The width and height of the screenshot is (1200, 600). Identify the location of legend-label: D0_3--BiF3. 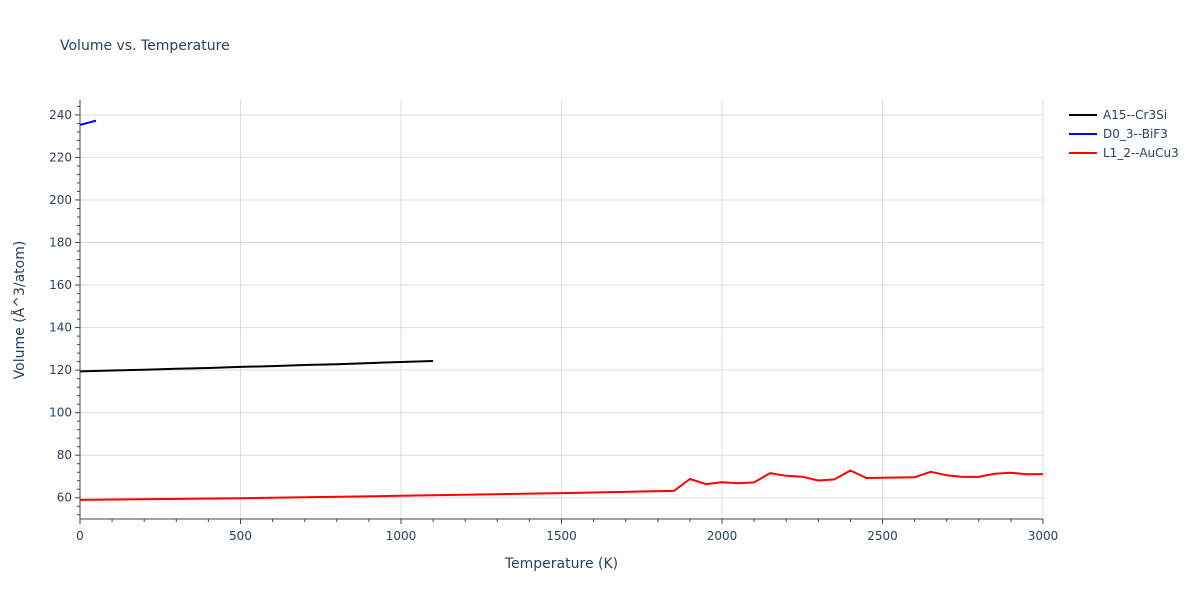
(1135, 134).